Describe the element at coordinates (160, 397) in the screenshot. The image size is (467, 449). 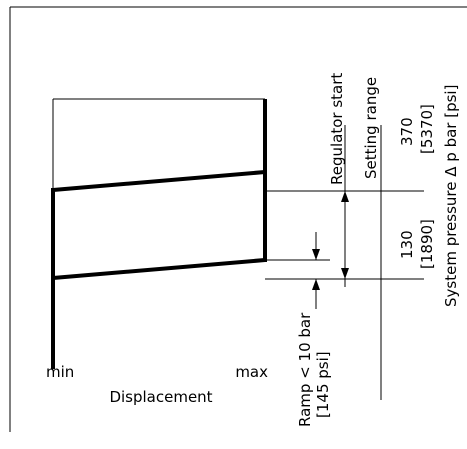
I see `displacement-label: Displacement` at that location.